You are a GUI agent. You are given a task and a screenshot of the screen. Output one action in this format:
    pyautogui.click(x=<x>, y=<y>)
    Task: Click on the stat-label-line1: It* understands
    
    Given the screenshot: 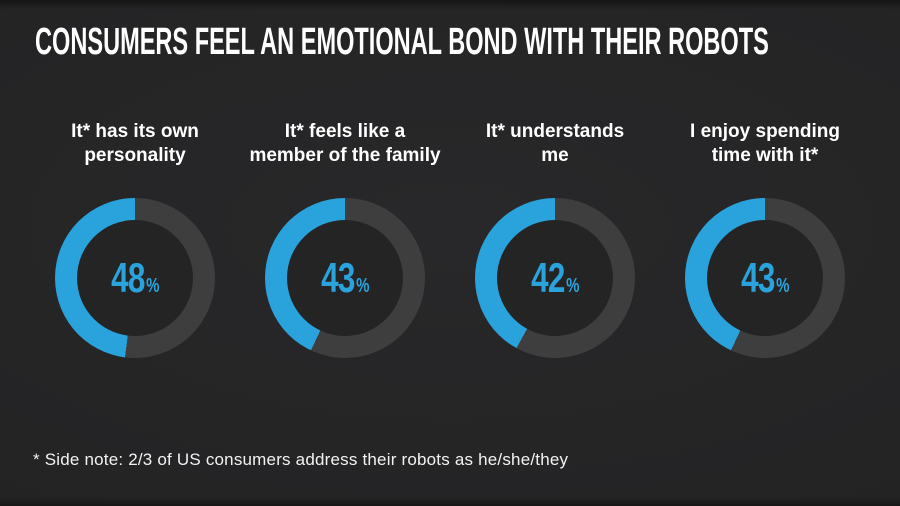 What is the action you would take?
    pyautogui.click(x=555, y=131)
    